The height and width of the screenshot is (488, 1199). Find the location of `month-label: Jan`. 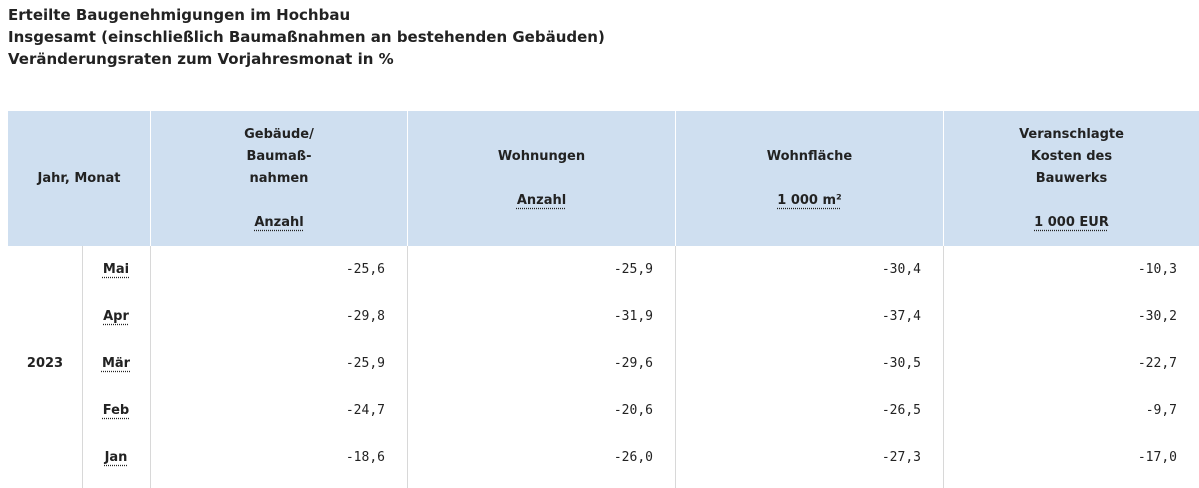

month-label: Jan is located at coordinates (116, 457).